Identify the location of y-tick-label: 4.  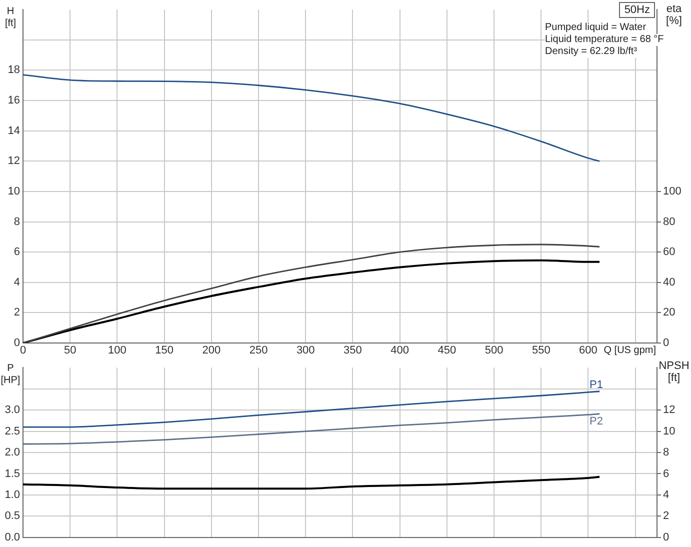
(17, 282).